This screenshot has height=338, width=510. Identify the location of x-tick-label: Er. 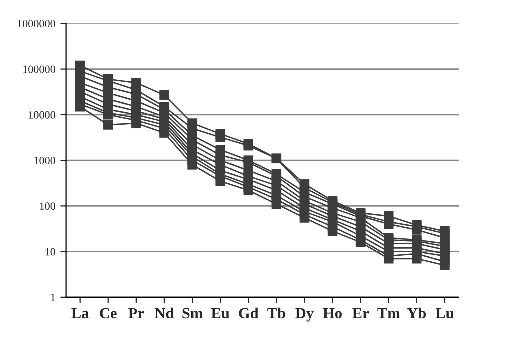
(360, 313).